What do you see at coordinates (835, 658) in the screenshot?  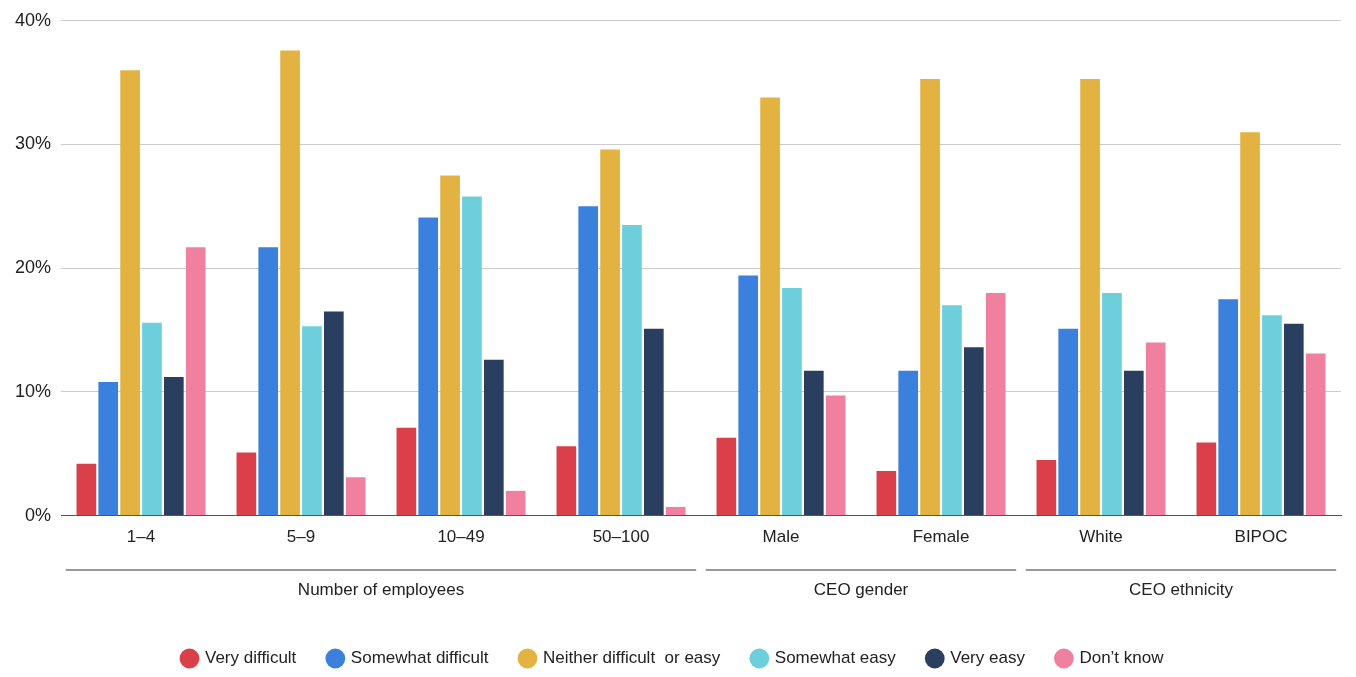 I see `legend-label: Somewhat easy` at bounding box center [835, 658].